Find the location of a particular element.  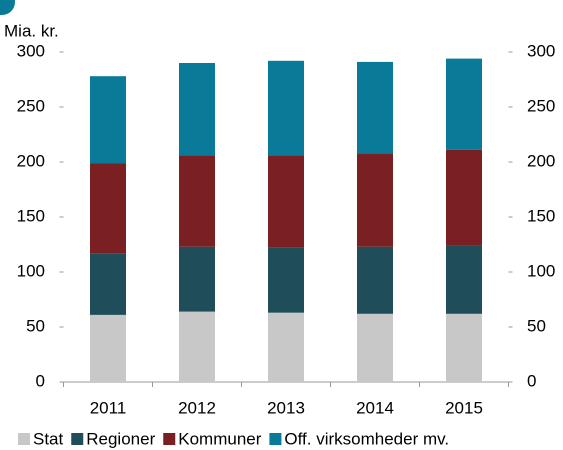

y-tick-label: 250 is located at coordinates (31, 105).